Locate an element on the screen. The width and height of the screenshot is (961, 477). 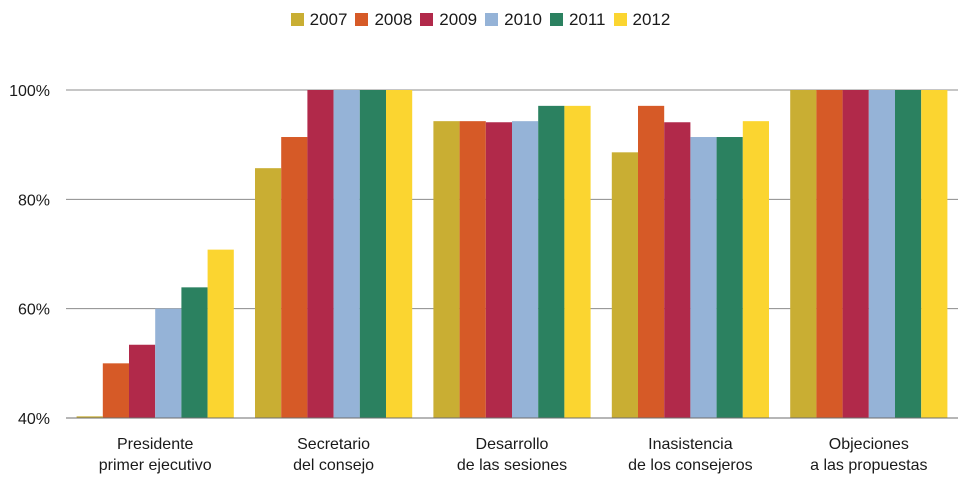
legend-label: 2009 is located at coordinates (458, 19).